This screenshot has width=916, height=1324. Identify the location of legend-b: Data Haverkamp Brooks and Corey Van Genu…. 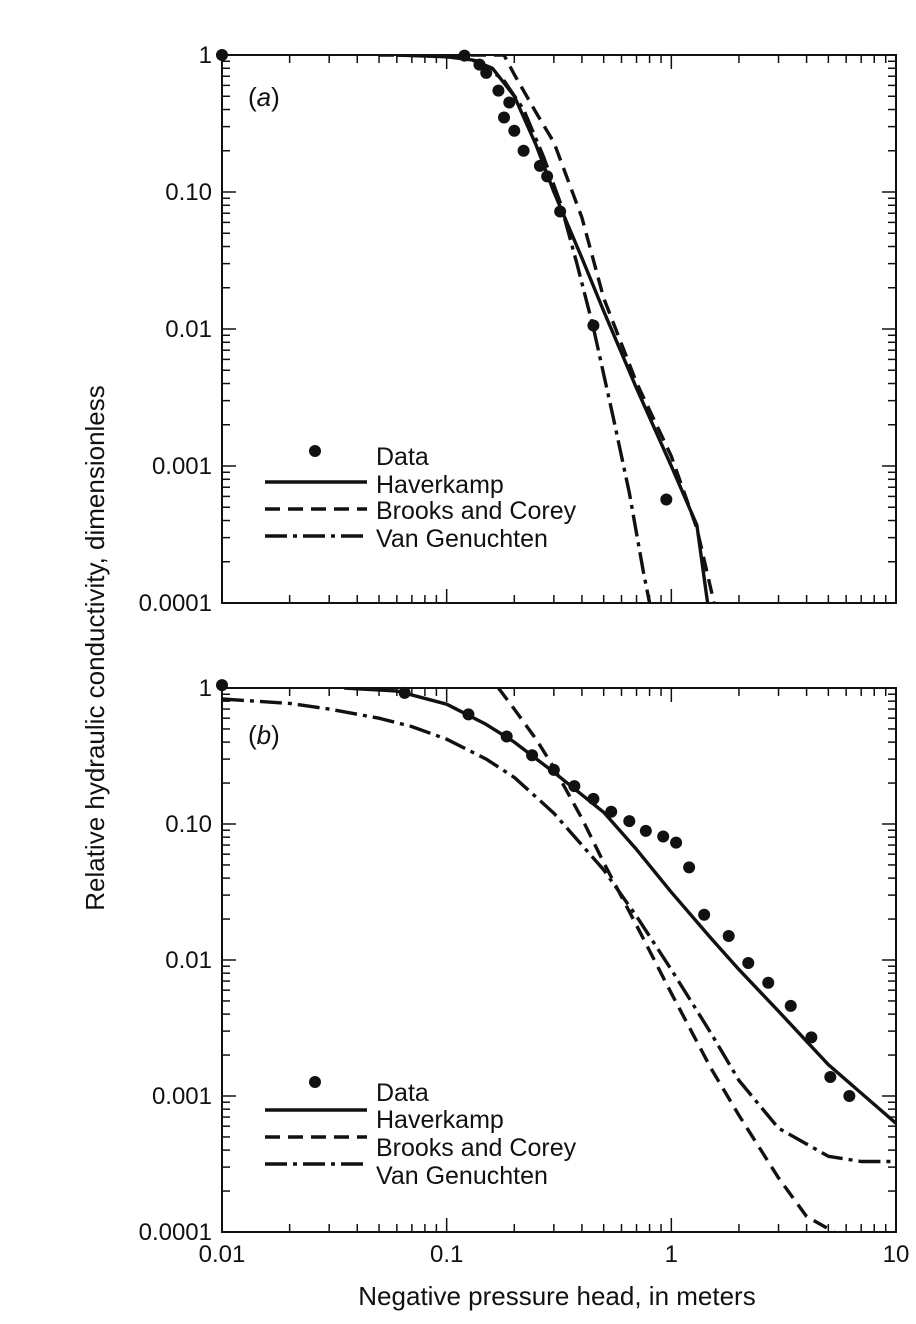
(421, 1133).